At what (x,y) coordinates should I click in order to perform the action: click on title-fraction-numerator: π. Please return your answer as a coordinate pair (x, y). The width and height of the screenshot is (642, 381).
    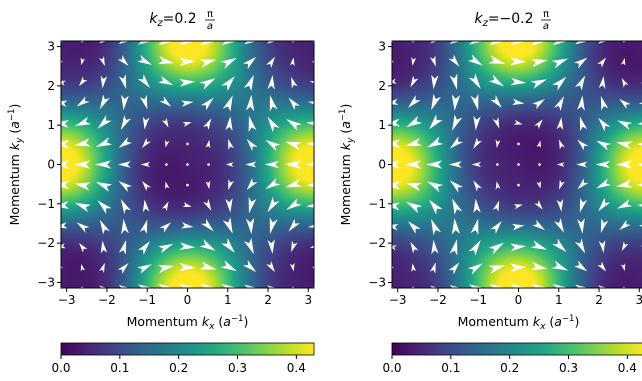
    Looking at the image, I should click on (210, 14).